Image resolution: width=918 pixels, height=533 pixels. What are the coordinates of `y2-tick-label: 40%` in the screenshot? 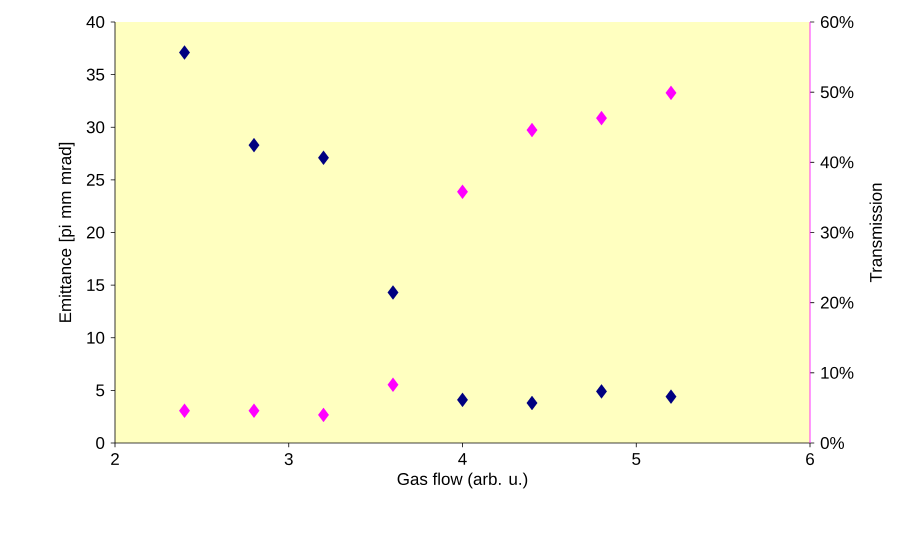 It's located at (837, 162).